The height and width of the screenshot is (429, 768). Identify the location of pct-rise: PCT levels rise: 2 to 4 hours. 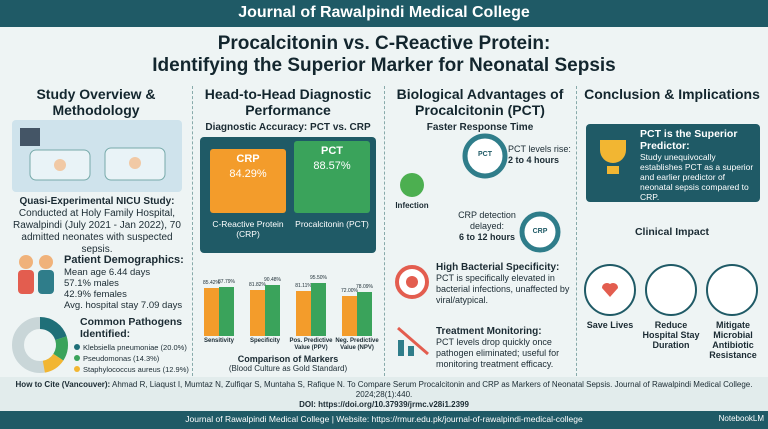
(541, 155).